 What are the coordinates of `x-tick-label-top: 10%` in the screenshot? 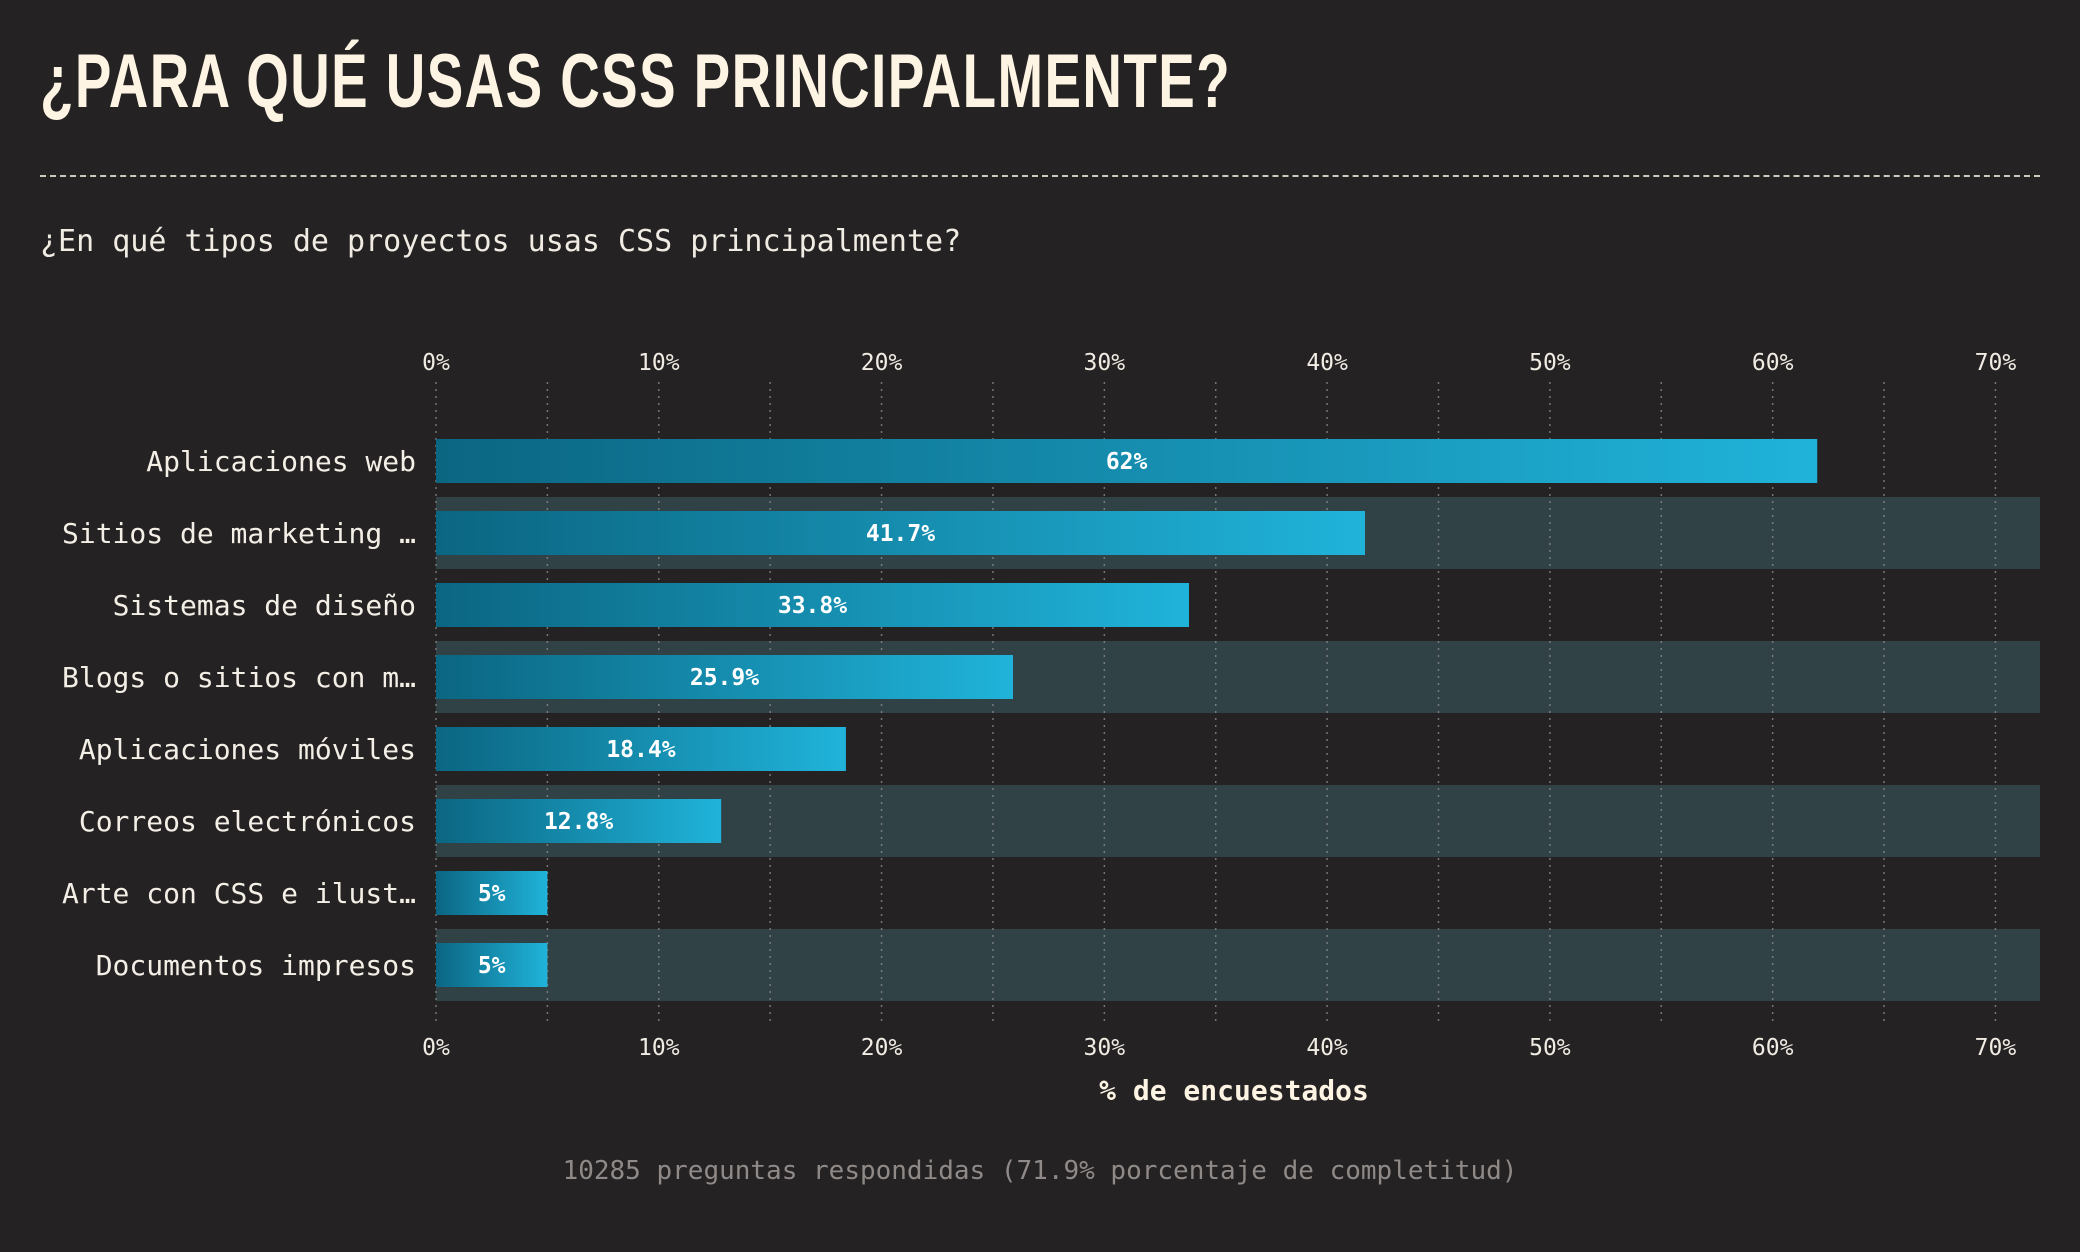 It's located at (659, 363).